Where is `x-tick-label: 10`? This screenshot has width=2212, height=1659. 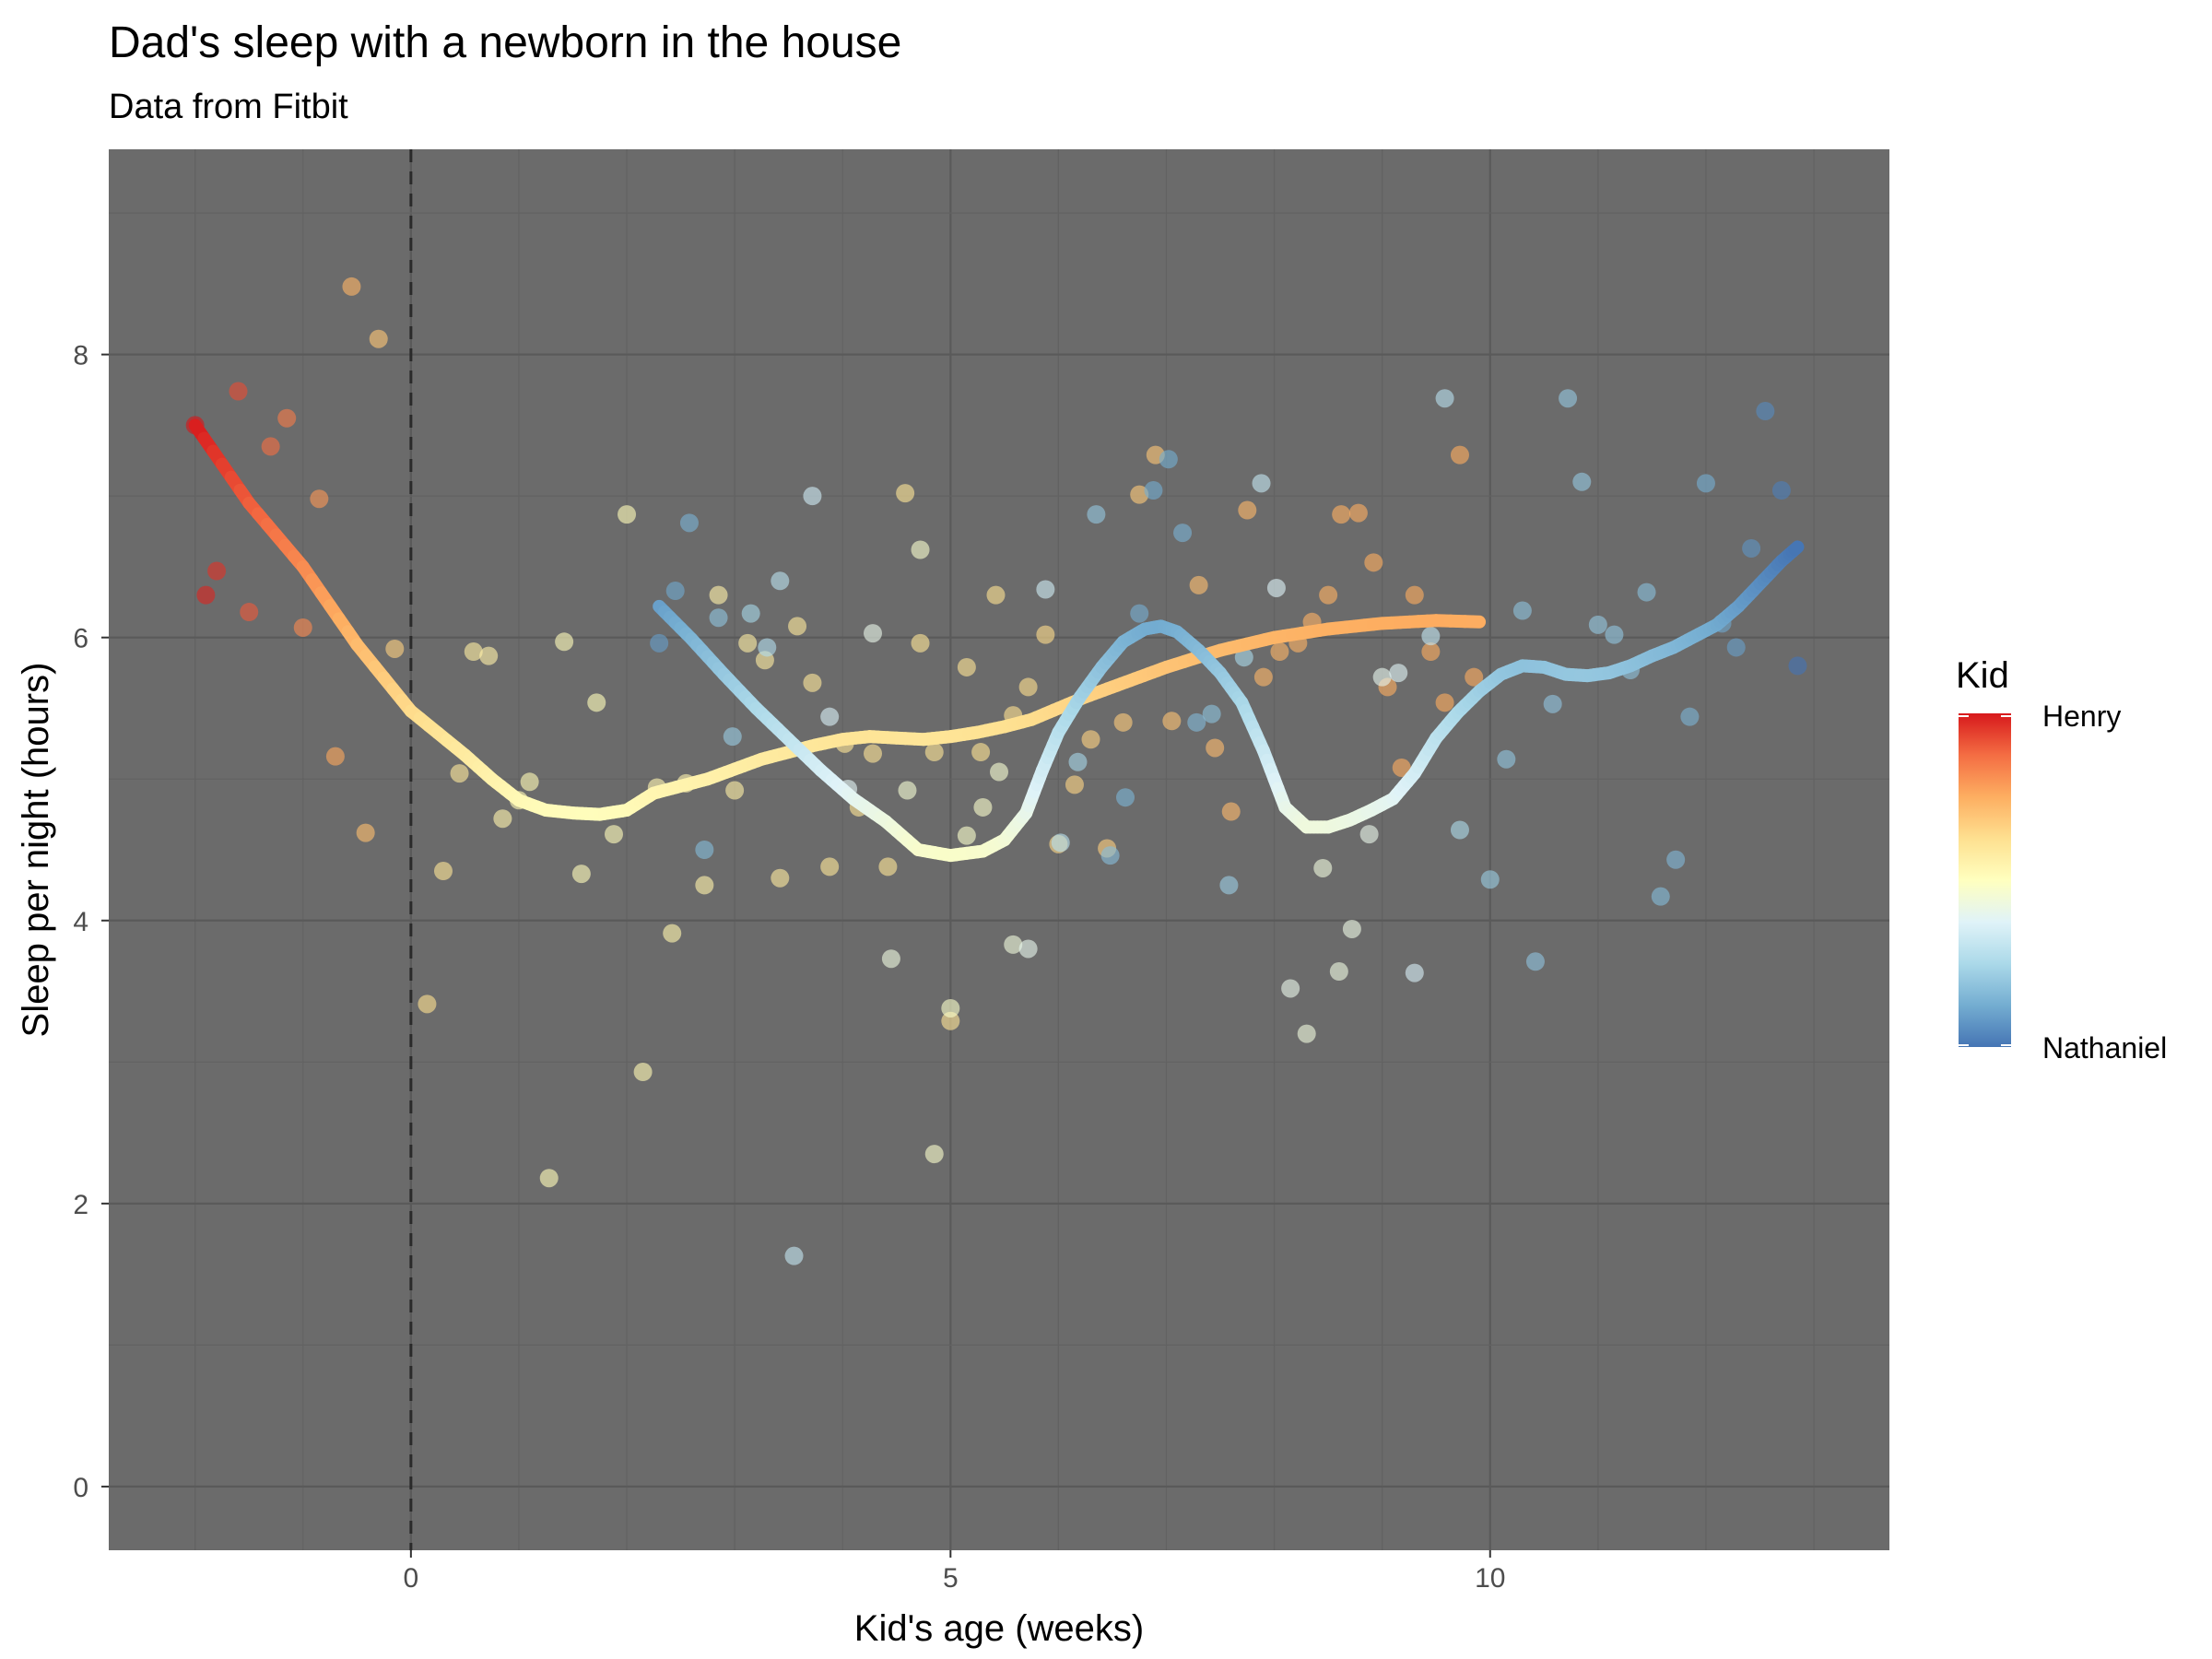 x-tick-label: 10 is located at coordinates (1490, 1578).